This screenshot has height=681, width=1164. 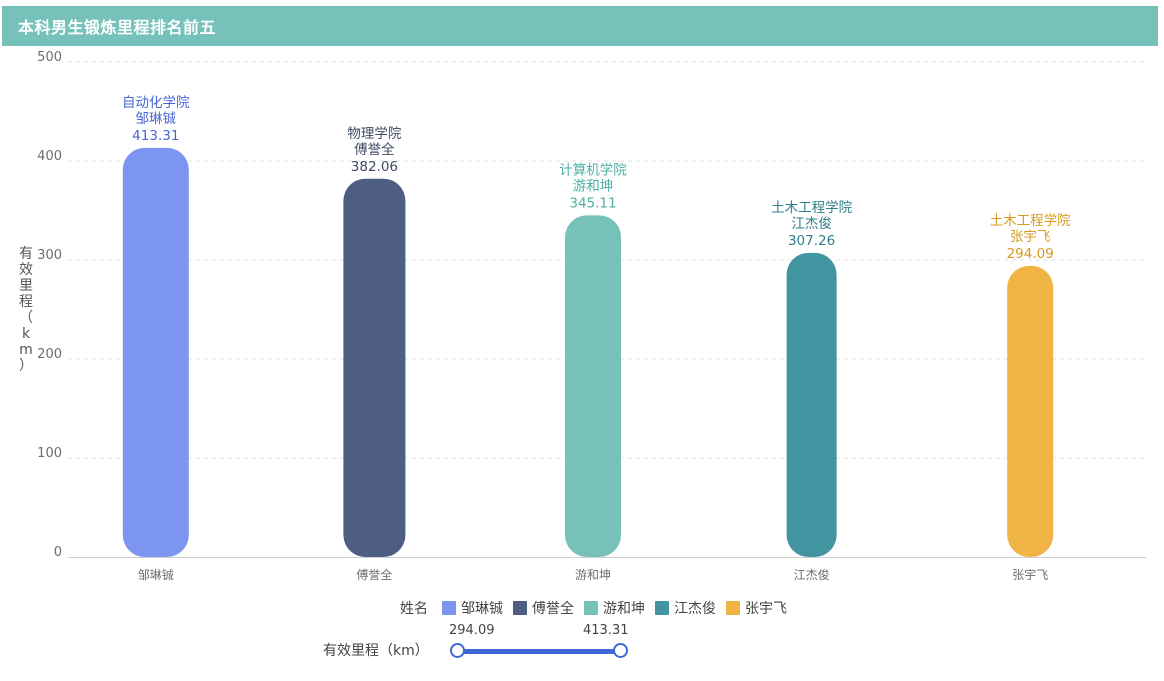 What do you see at coordinates (374, 574) in the screenshot?
I see `x-tick-label: 傅誉全` at bounding box center [374, 574].